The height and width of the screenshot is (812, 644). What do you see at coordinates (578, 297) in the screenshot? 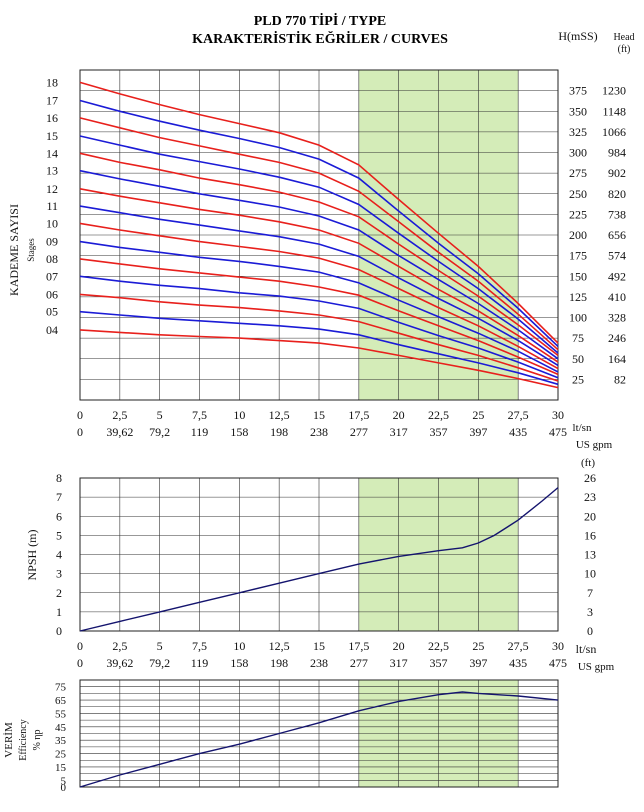
I see `head-m-tick: 125` at bounding box center [578, 297].